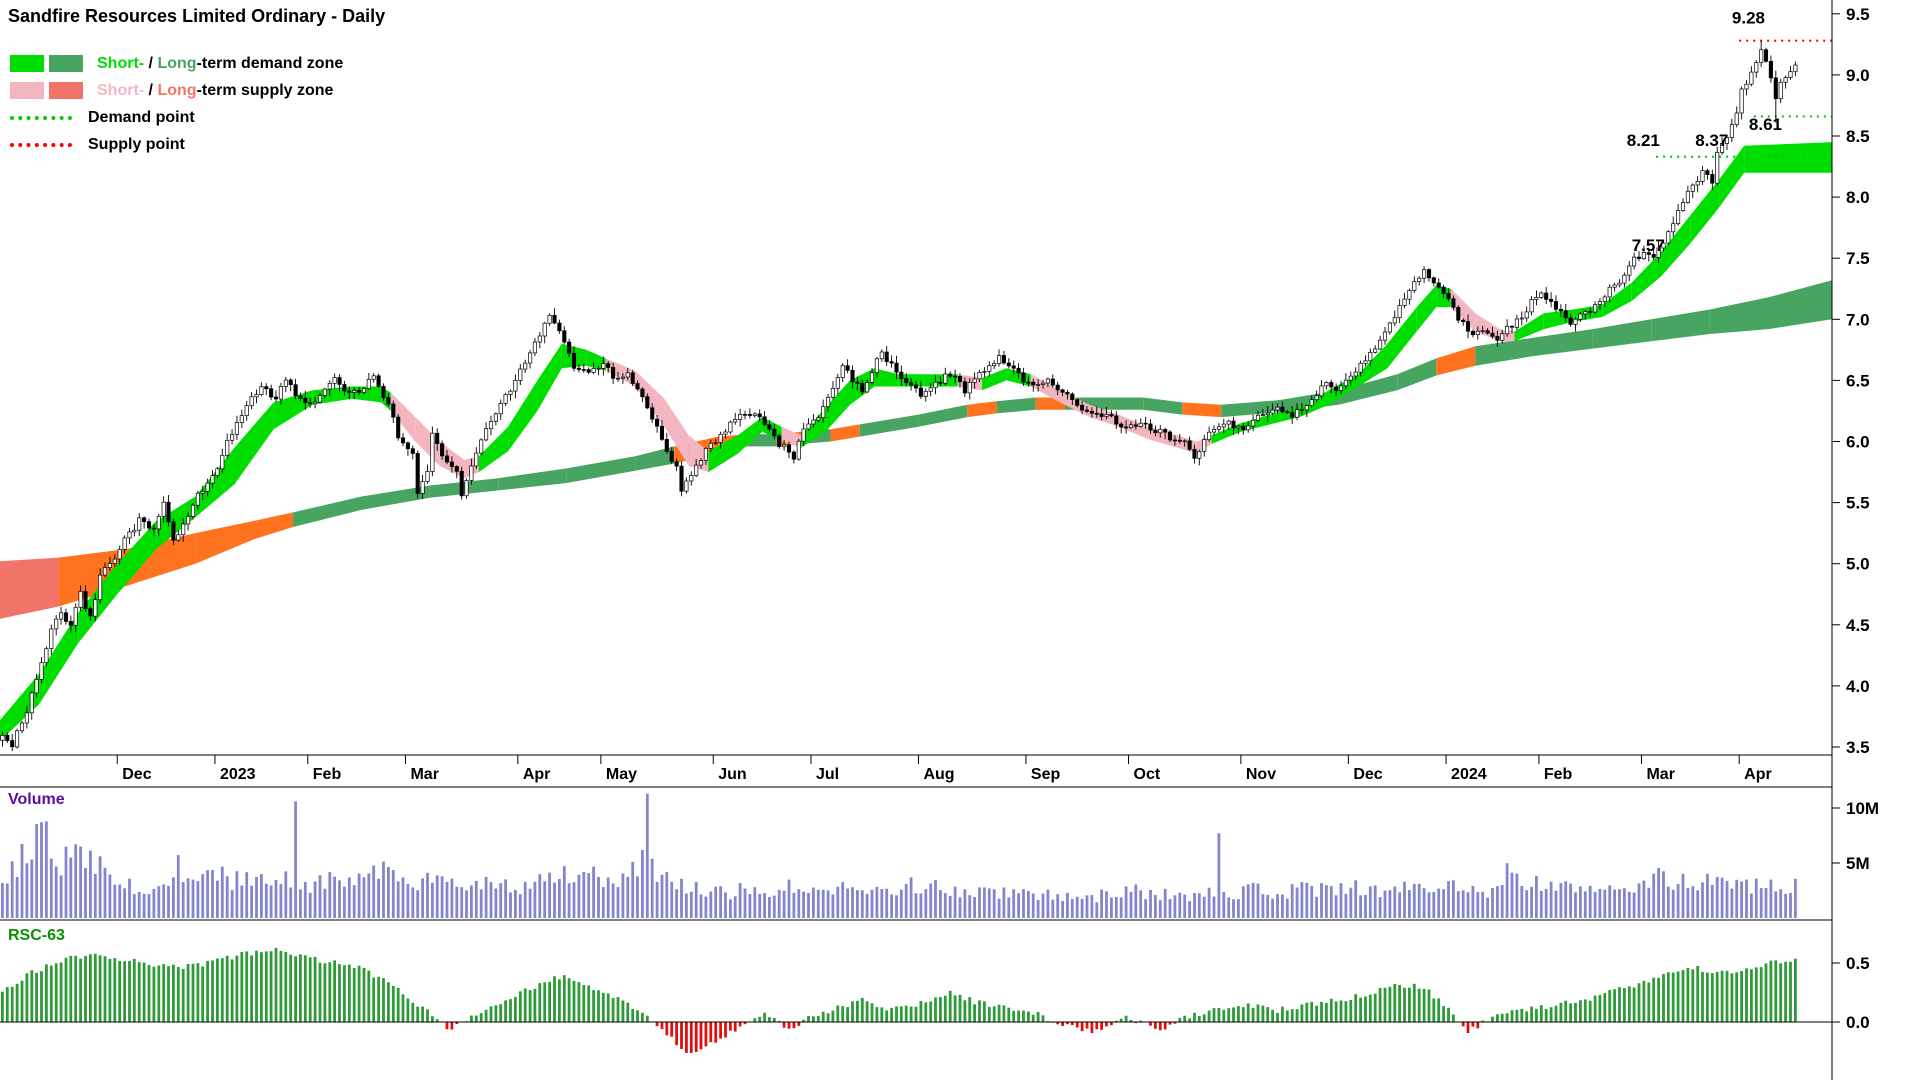 The image size is (1920, 1080). I want to click on svg-text: Jul, so click(827, 774).